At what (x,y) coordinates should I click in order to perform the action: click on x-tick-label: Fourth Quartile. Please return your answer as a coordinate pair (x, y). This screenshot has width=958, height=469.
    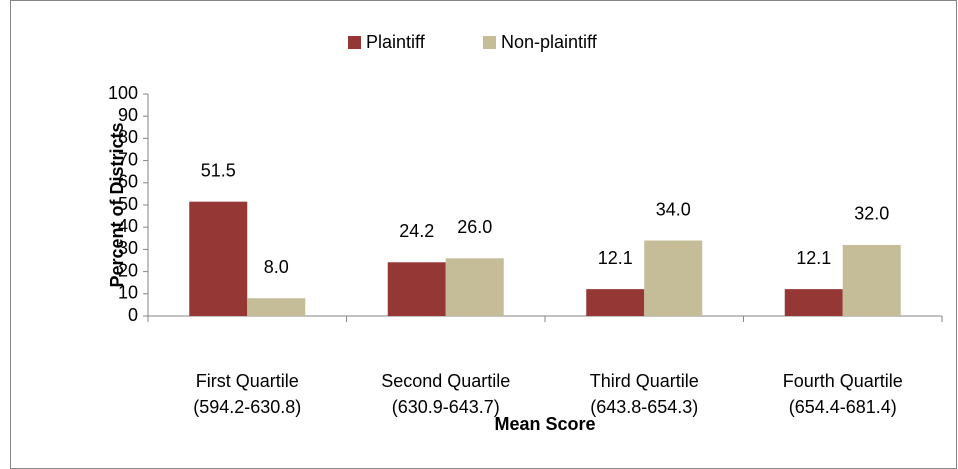
    Looking at the image, I should click on (843, 381).